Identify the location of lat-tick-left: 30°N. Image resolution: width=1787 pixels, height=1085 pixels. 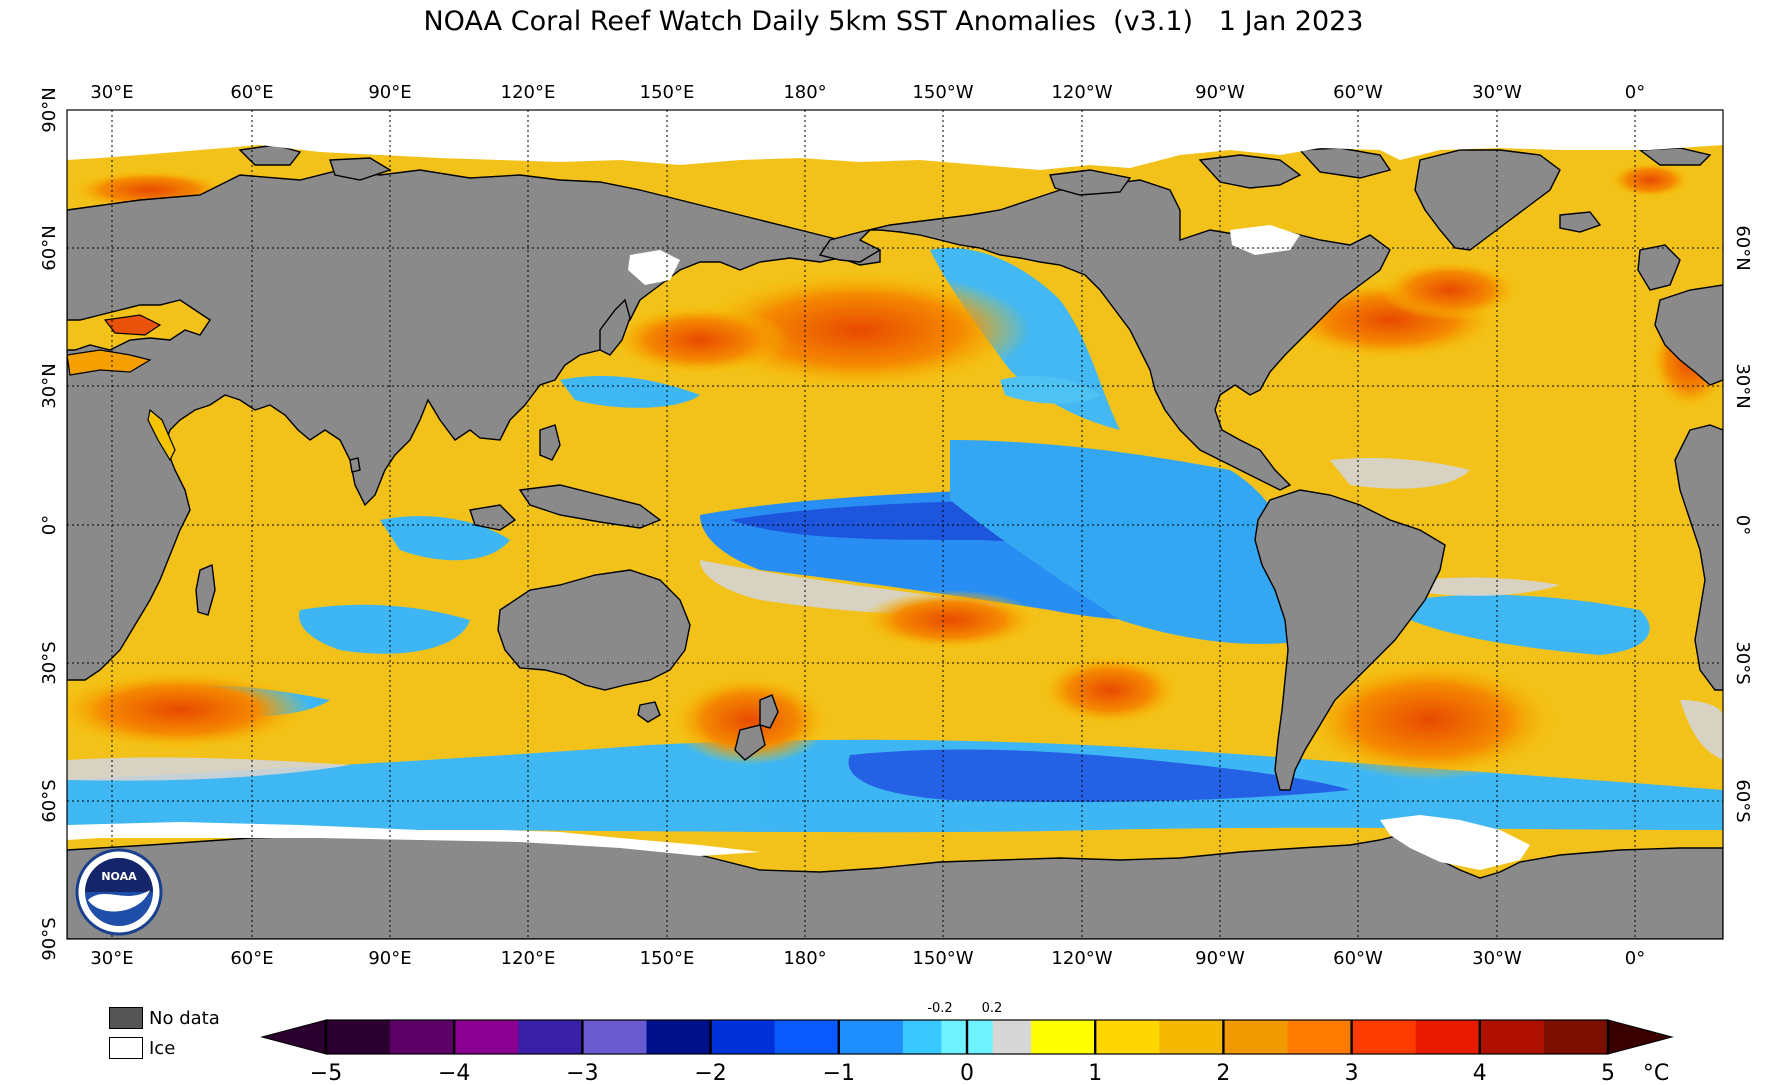
(49, 385).